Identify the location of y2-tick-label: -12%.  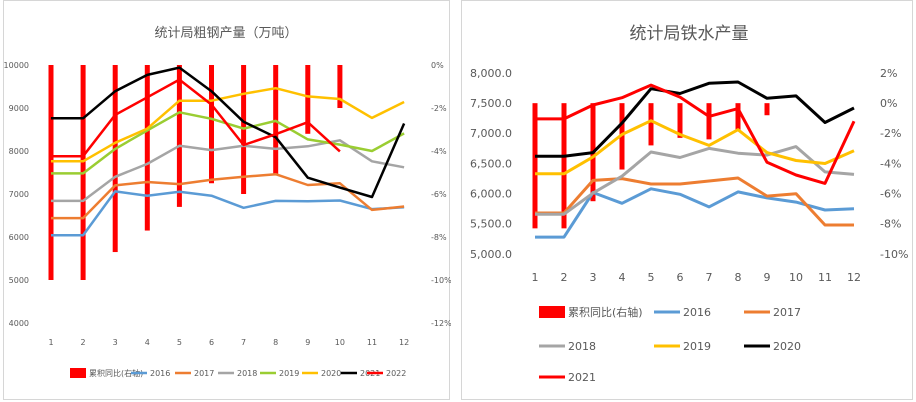
(441, 323).